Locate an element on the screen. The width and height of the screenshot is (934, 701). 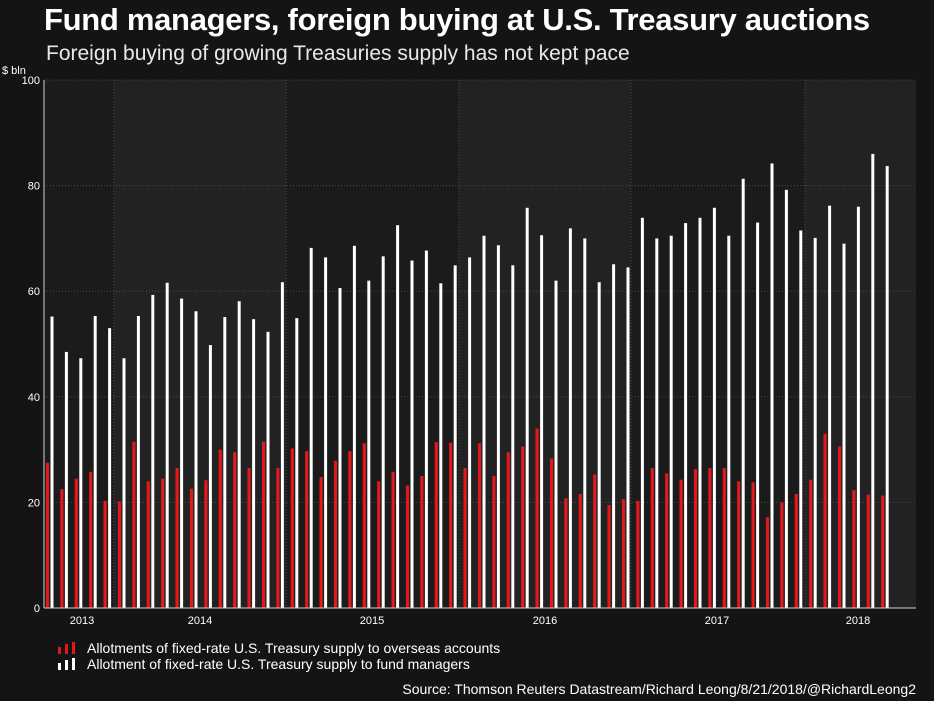
x-tick-label: 2017 is located at coordinates (717, 621).